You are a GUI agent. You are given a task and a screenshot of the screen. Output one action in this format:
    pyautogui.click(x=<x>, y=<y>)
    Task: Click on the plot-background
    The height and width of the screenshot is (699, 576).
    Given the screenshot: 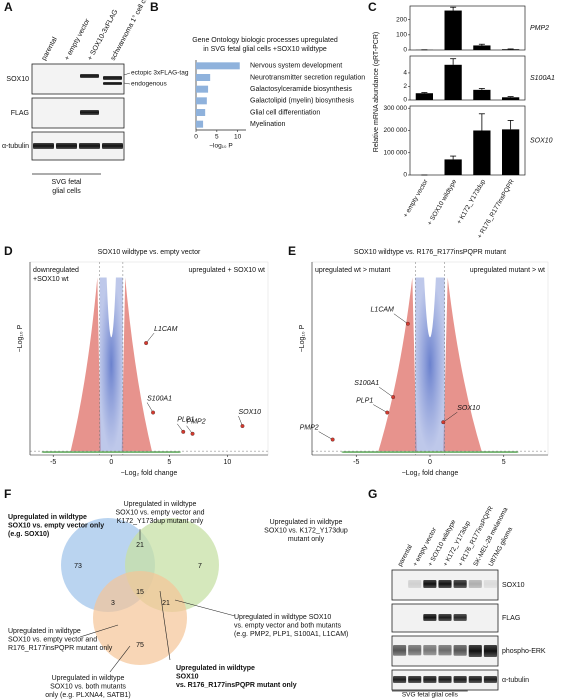 What is the action you would take?
    pyautogui.click(x=149, y=358)
    